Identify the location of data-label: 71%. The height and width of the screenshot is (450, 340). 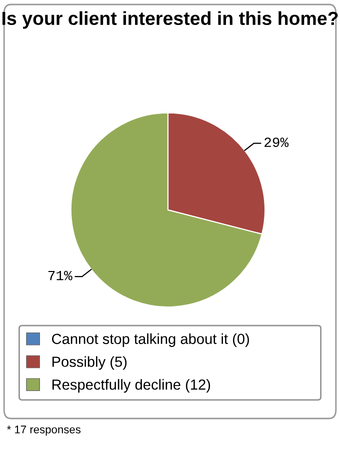
(60, 275).